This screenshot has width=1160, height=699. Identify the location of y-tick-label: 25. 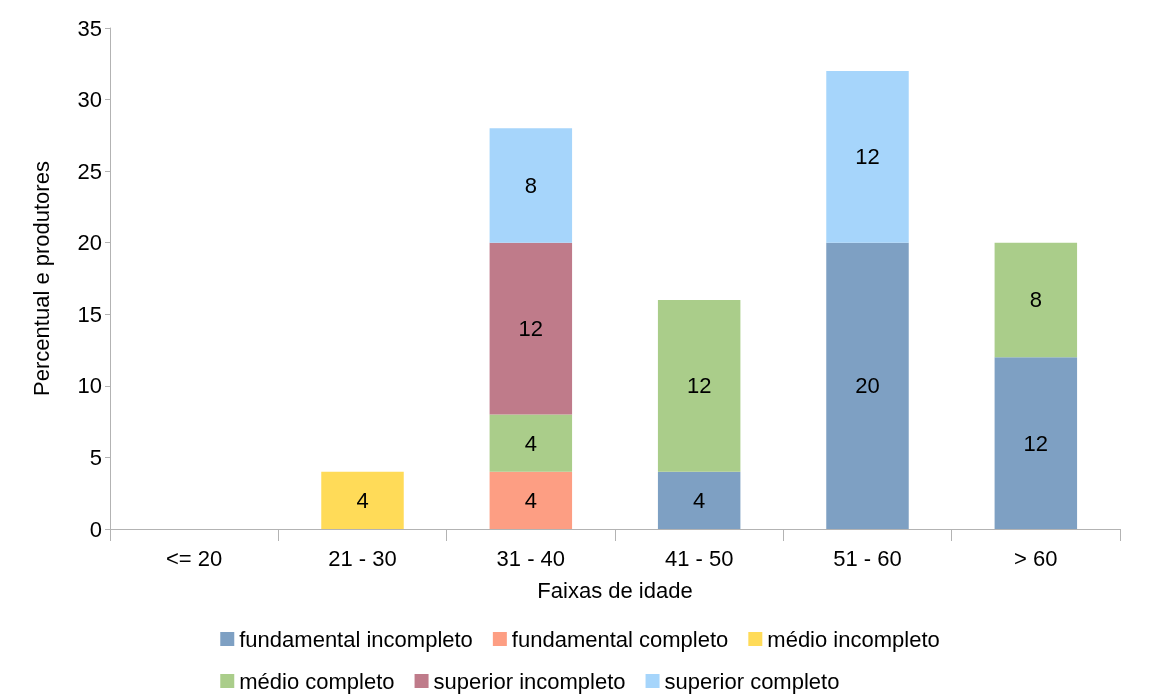
(89, 171).